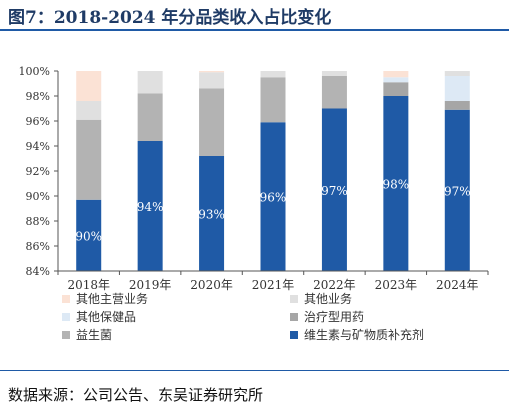 The width and height of the screenshot is (509, 416). Describe the element at coordinates (38, 196) in the screenshot. I see `y-tick-label: 90%` at that location.